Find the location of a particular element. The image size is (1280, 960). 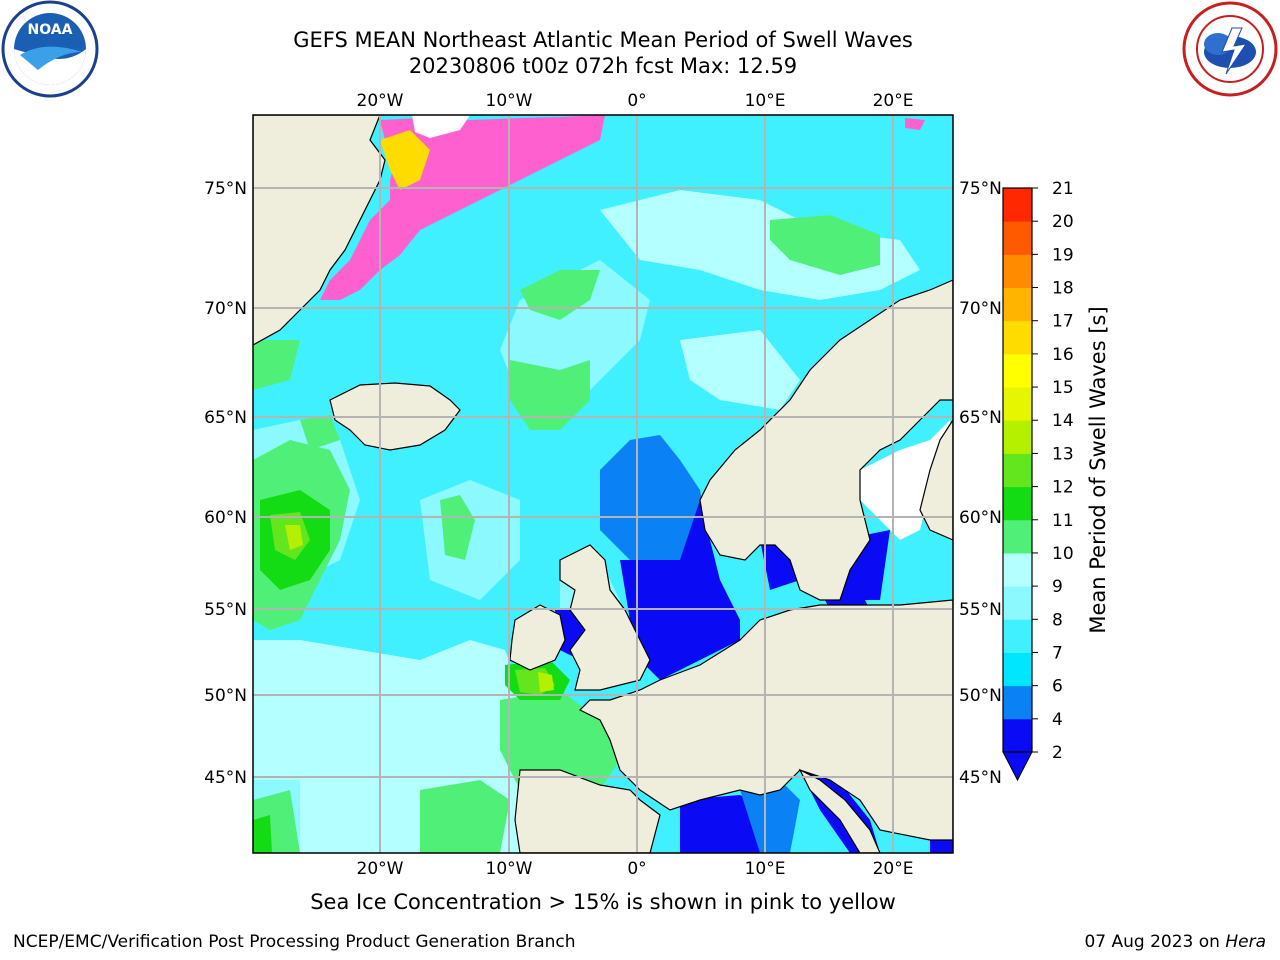

colorbar-tick-label: 21 is located at coordinates (1063, 189).